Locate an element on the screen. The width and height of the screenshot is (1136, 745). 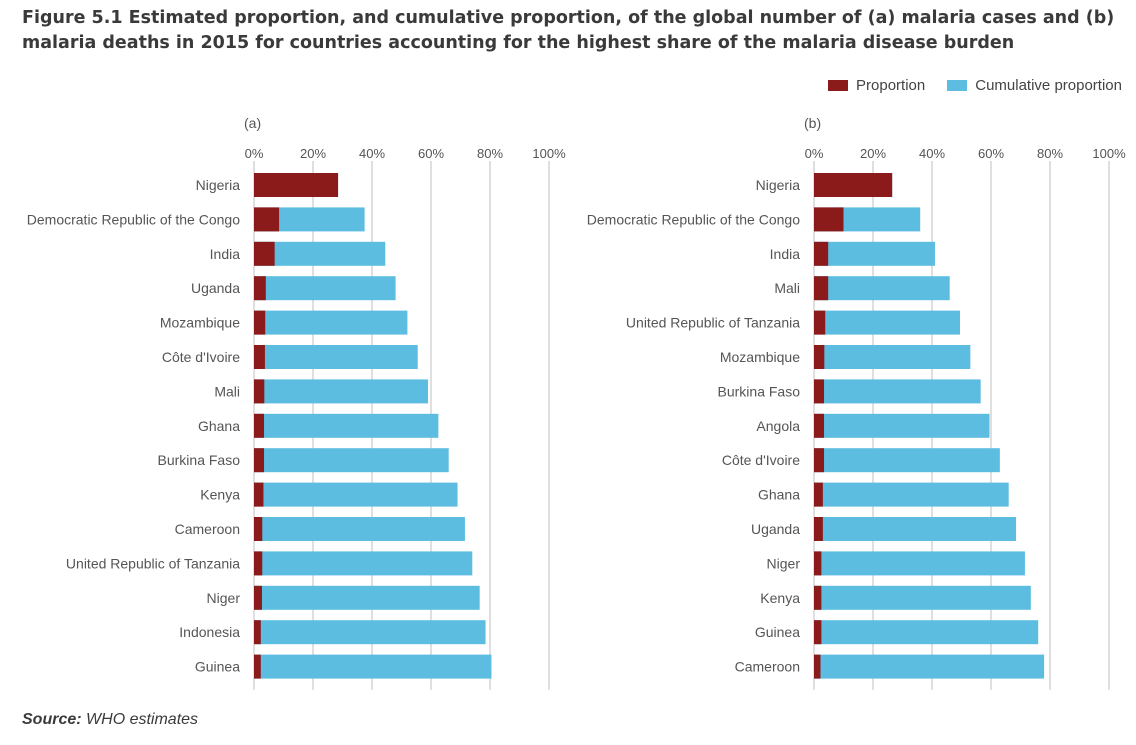
panel-label-b: (b) is located at coordinates (812, 123).